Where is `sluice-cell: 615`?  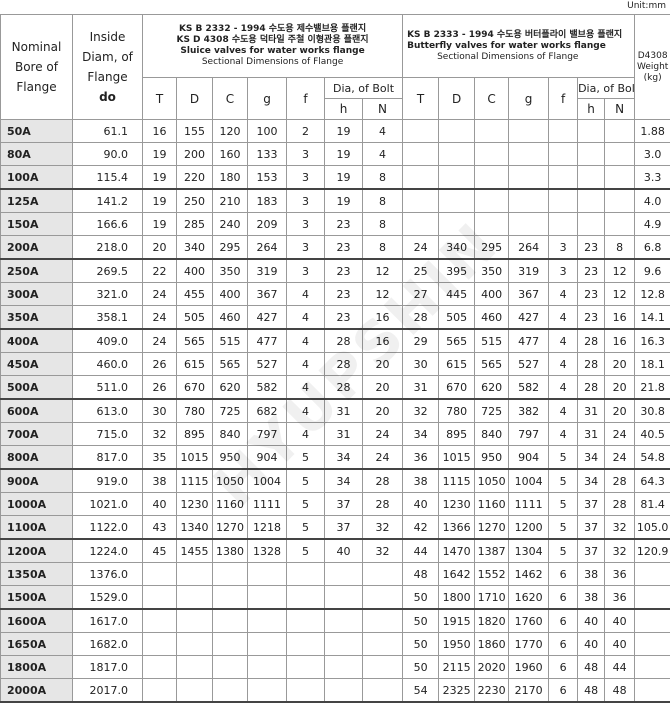
sluice-cell: 615 is located at coordinates (195, 364).